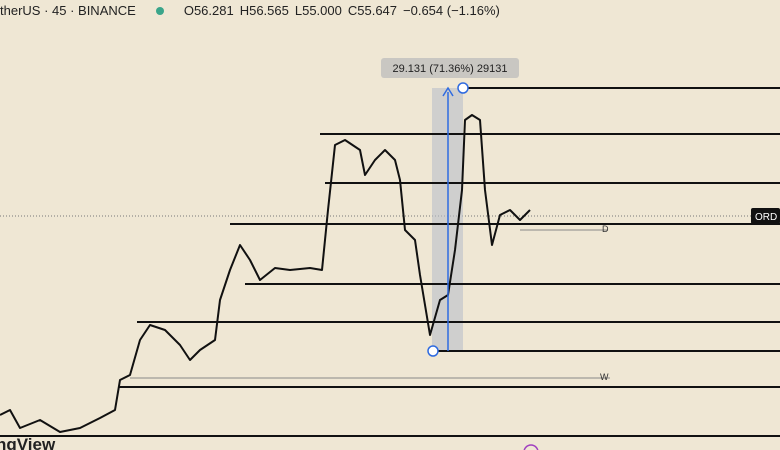 Image resolution: width=780 pixels, height=450 pixels. I want to click on price-tag-box, so click(765, 216).